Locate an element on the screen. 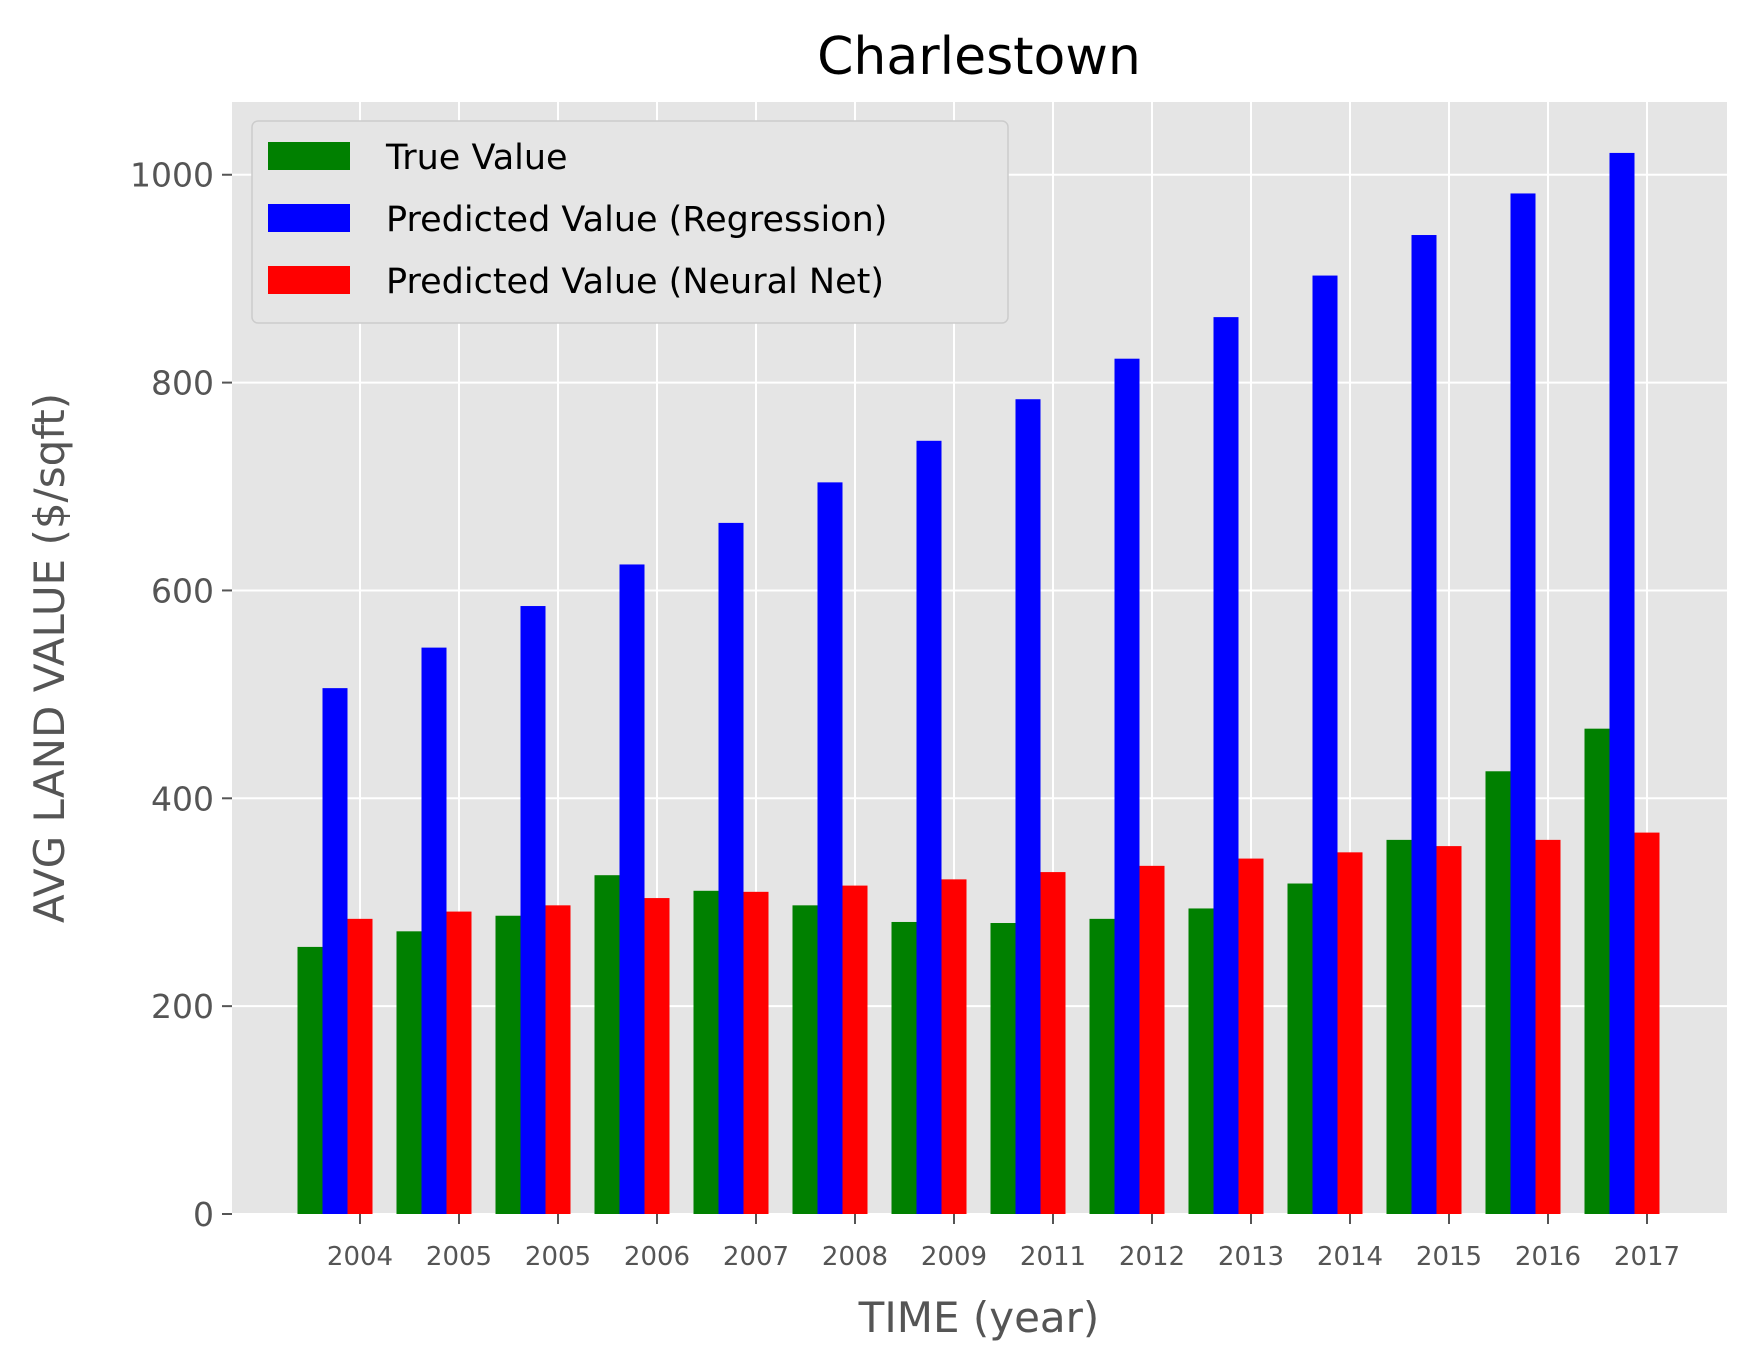 Image resolution: width=1751 pixels, height=1366 pixels. bar-2-2017 is located at coordinates (1622, 683).